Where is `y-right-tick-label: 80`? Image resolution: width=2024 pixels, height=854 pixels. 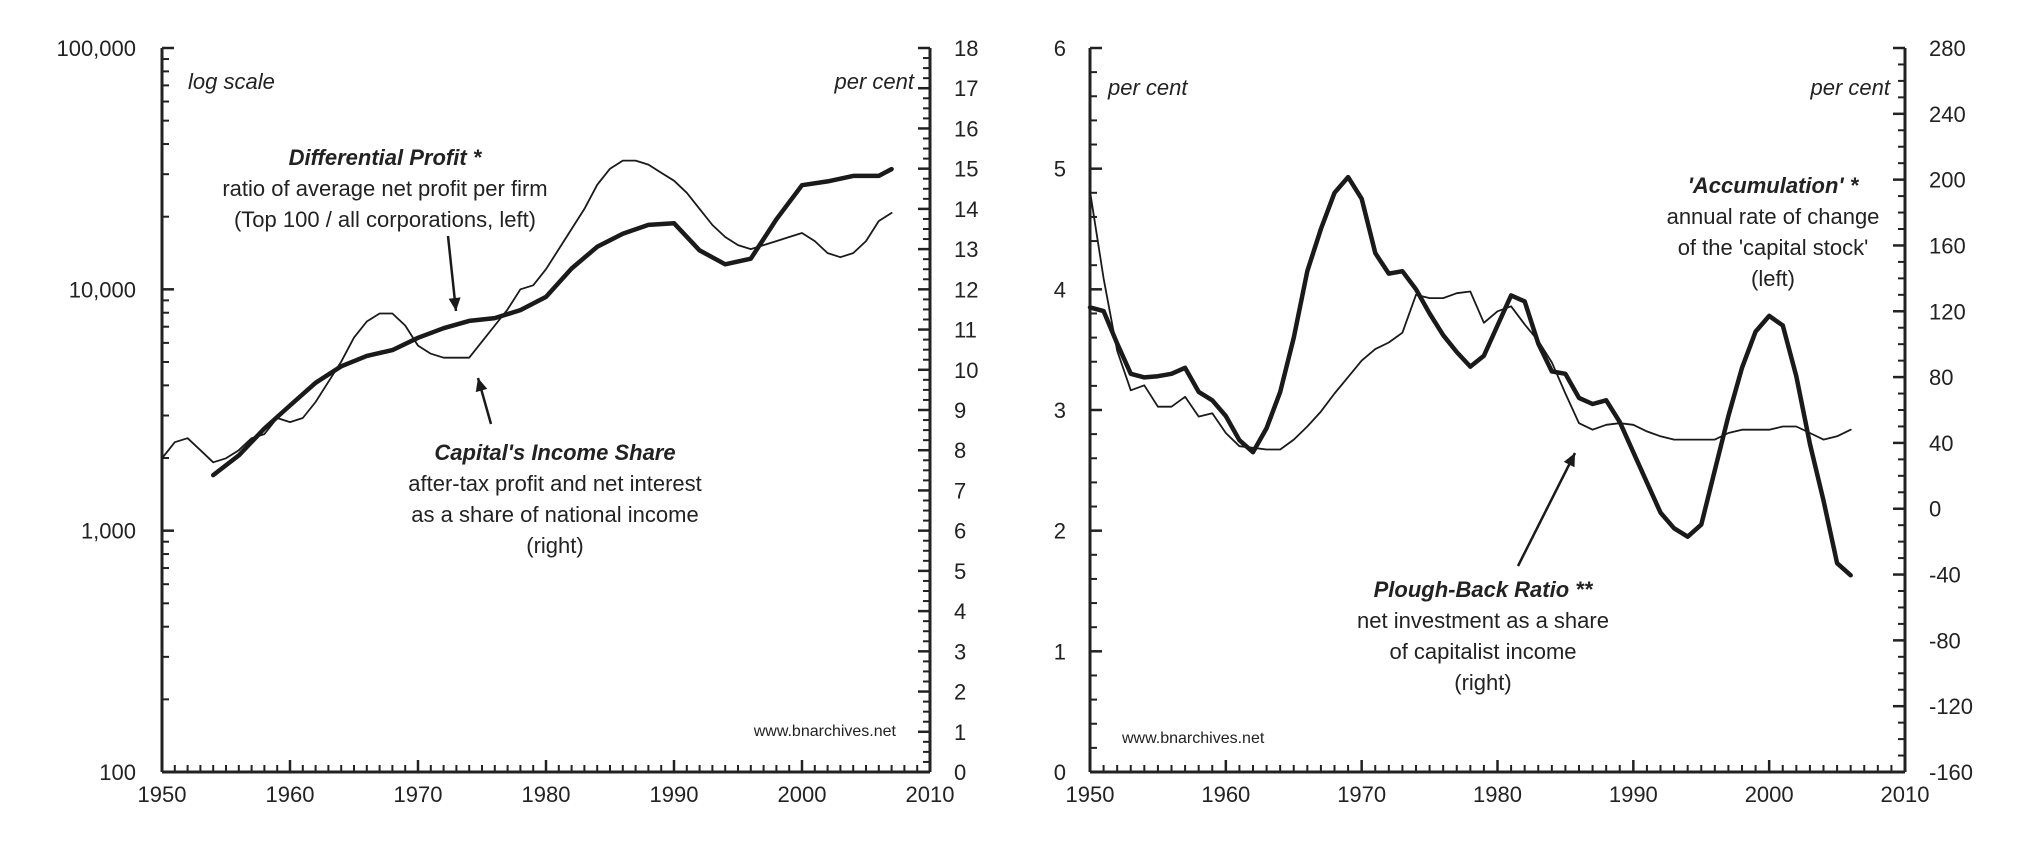 y-right-tick-label: 80 is located at coordinates (1941, 377).